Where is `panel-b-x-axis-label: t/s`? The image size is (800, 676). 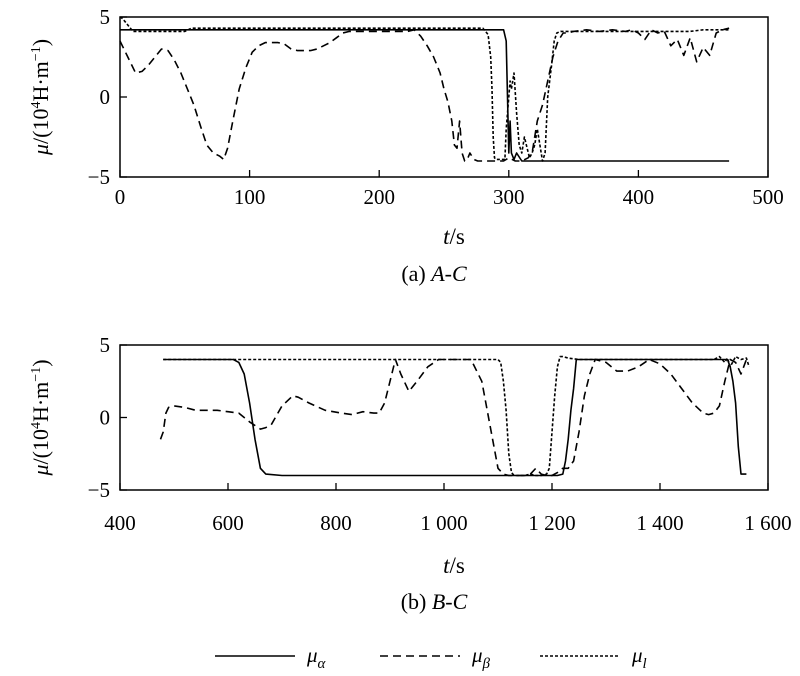
panel-b-x-axis-label: t/s is located at coordinates (454, 565).